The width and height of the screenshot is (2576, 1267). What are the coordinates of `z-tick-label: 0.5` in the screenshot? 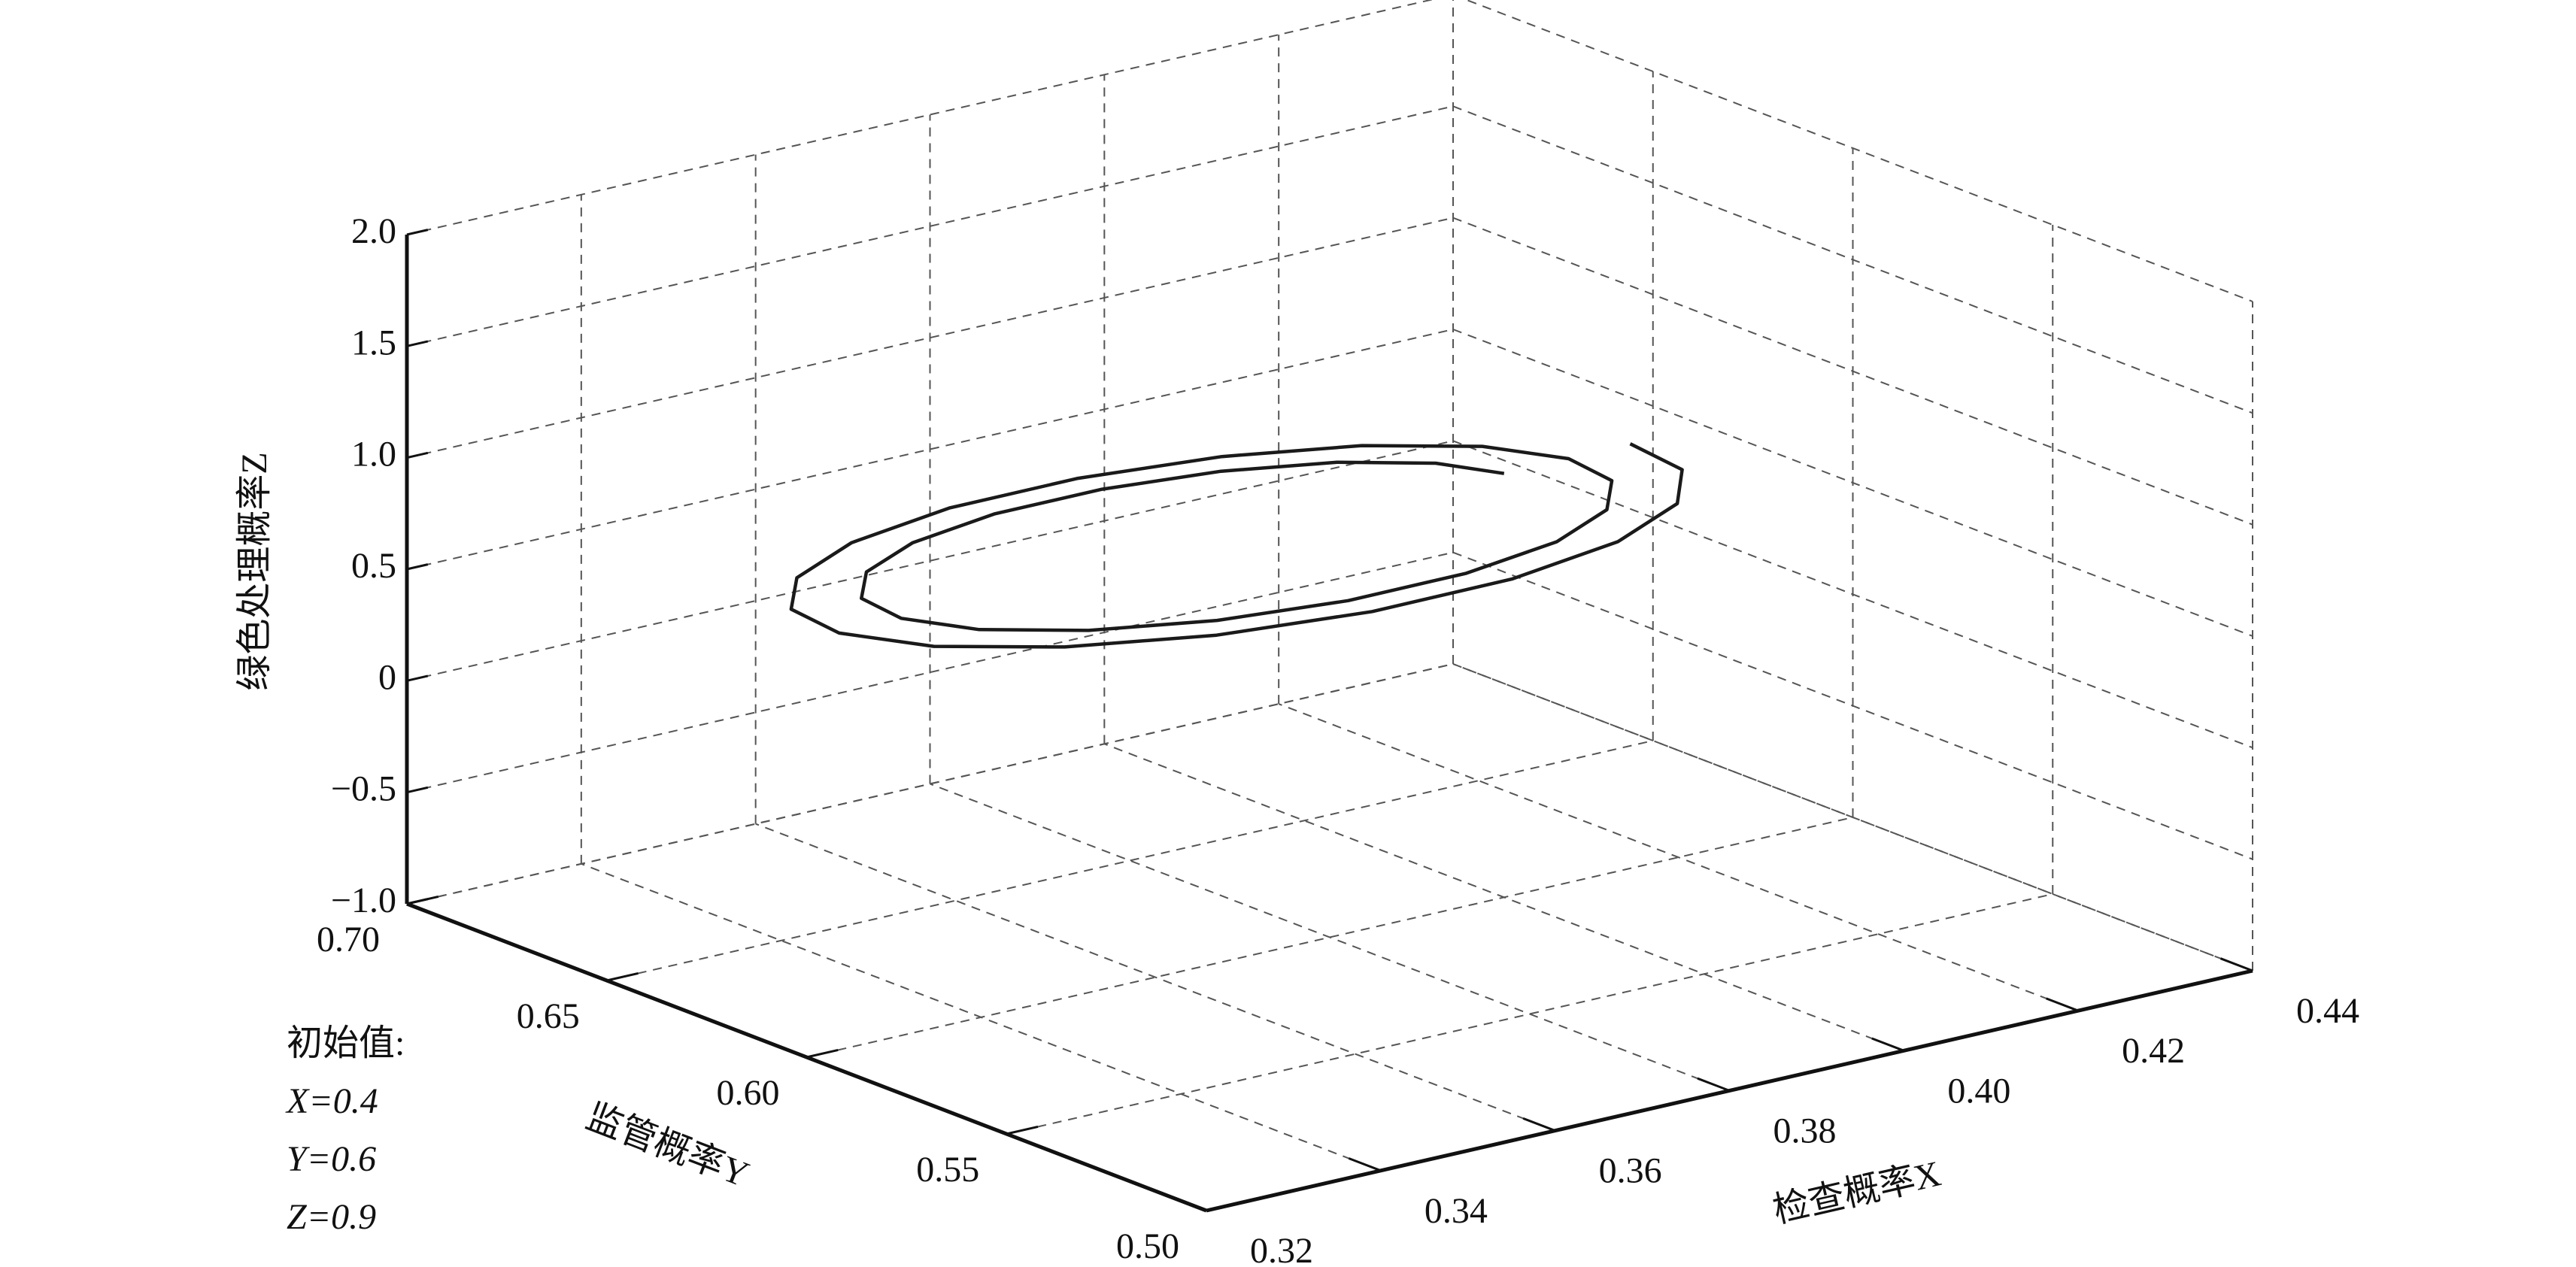 It's located at (373, 566).